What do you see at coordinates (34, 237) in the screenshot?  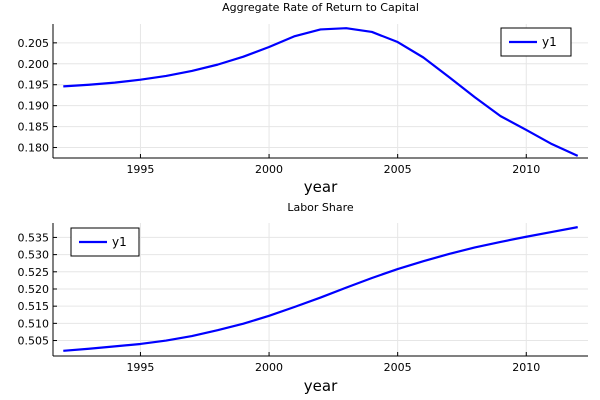 I see `y-tick-label: 0.535` at bounding box center [34, 237].